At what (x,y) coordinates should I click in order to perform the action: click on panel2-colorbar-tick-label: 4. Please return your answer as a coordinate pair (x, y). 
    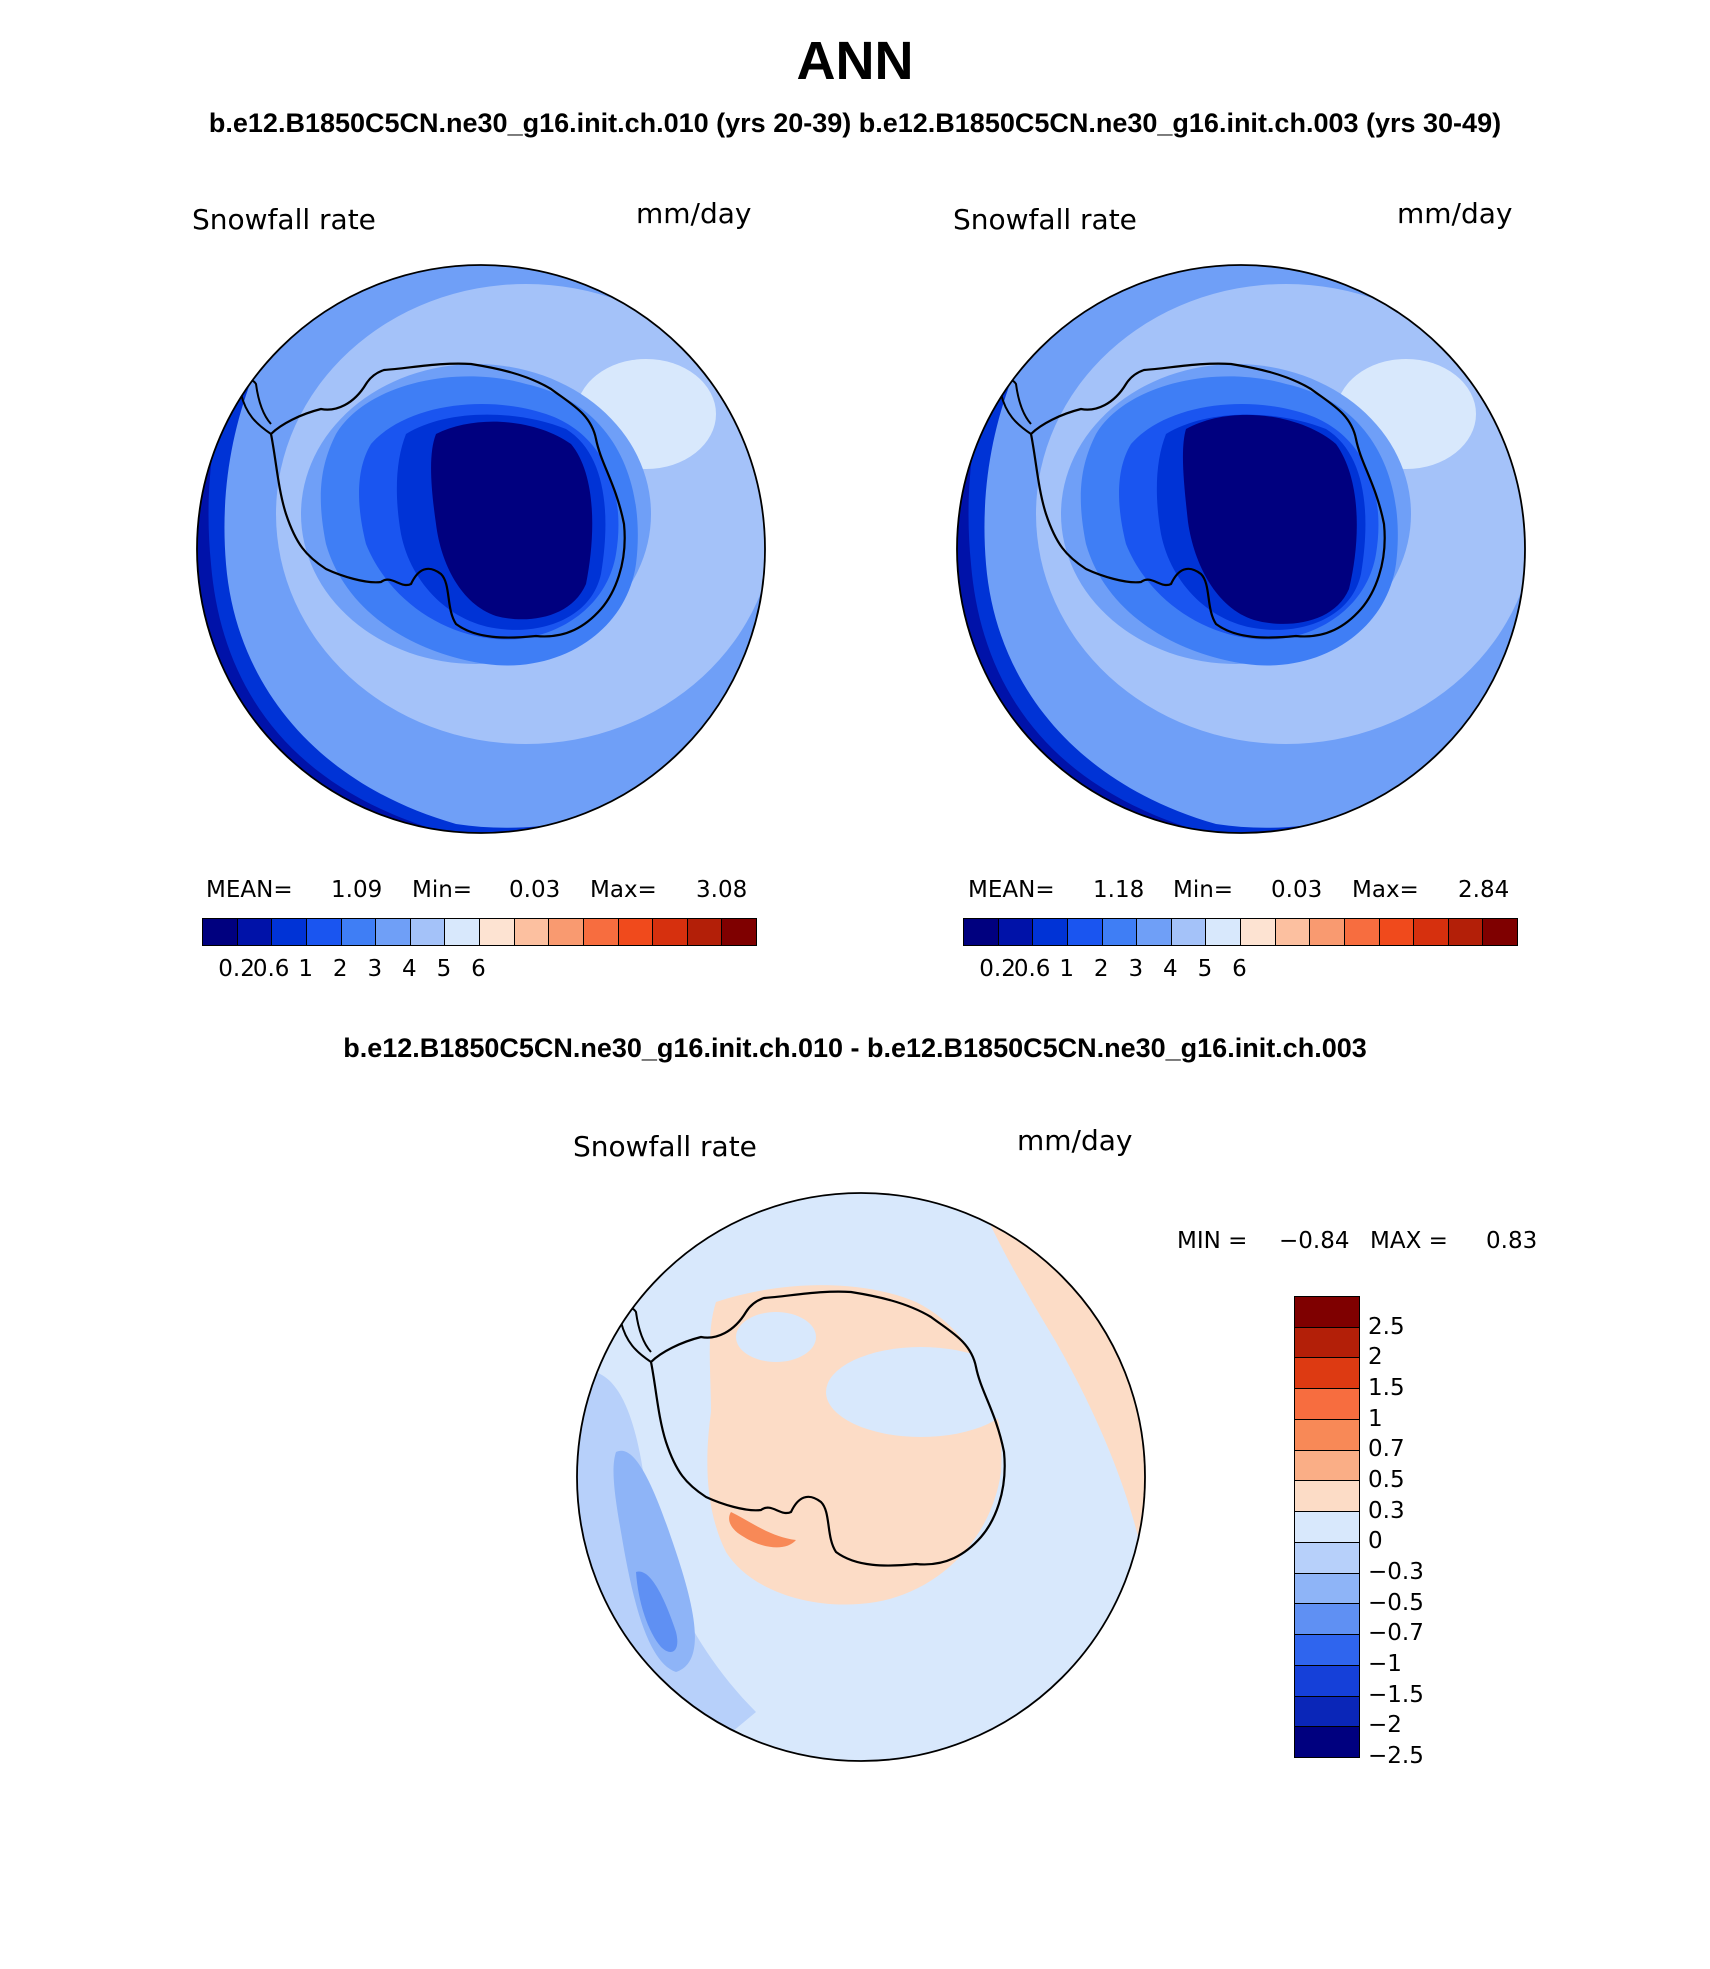
    Looking at the image, I should click on (1170, 969).